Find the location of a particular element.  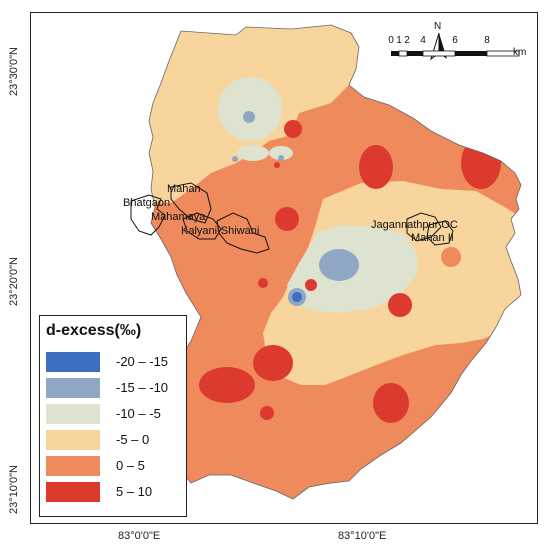

legend-label: 0 – 5 is located at coordinates (130, 465).